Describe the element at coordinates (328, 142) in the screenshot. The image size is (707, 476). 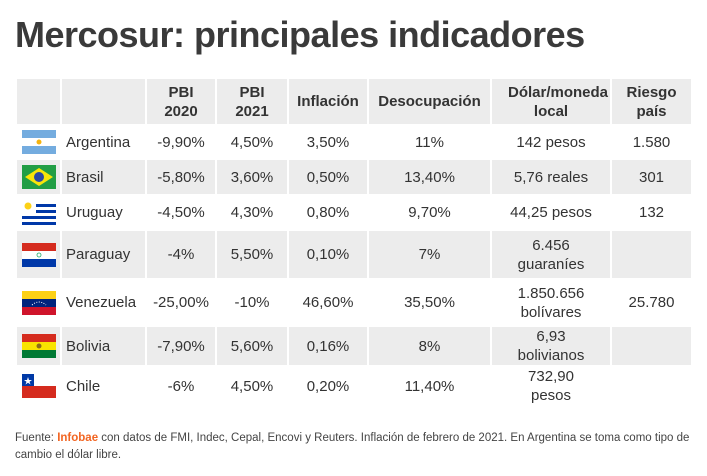
I see `cell-inflacion: 3,50%` at that location.